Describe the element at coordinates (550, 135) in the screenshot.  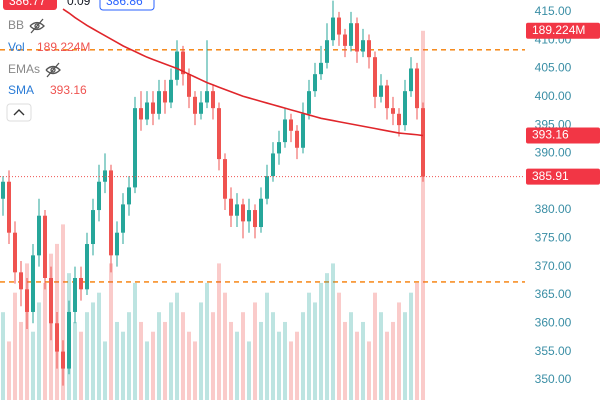
I see `price-tag-label: 393.16` at that location.